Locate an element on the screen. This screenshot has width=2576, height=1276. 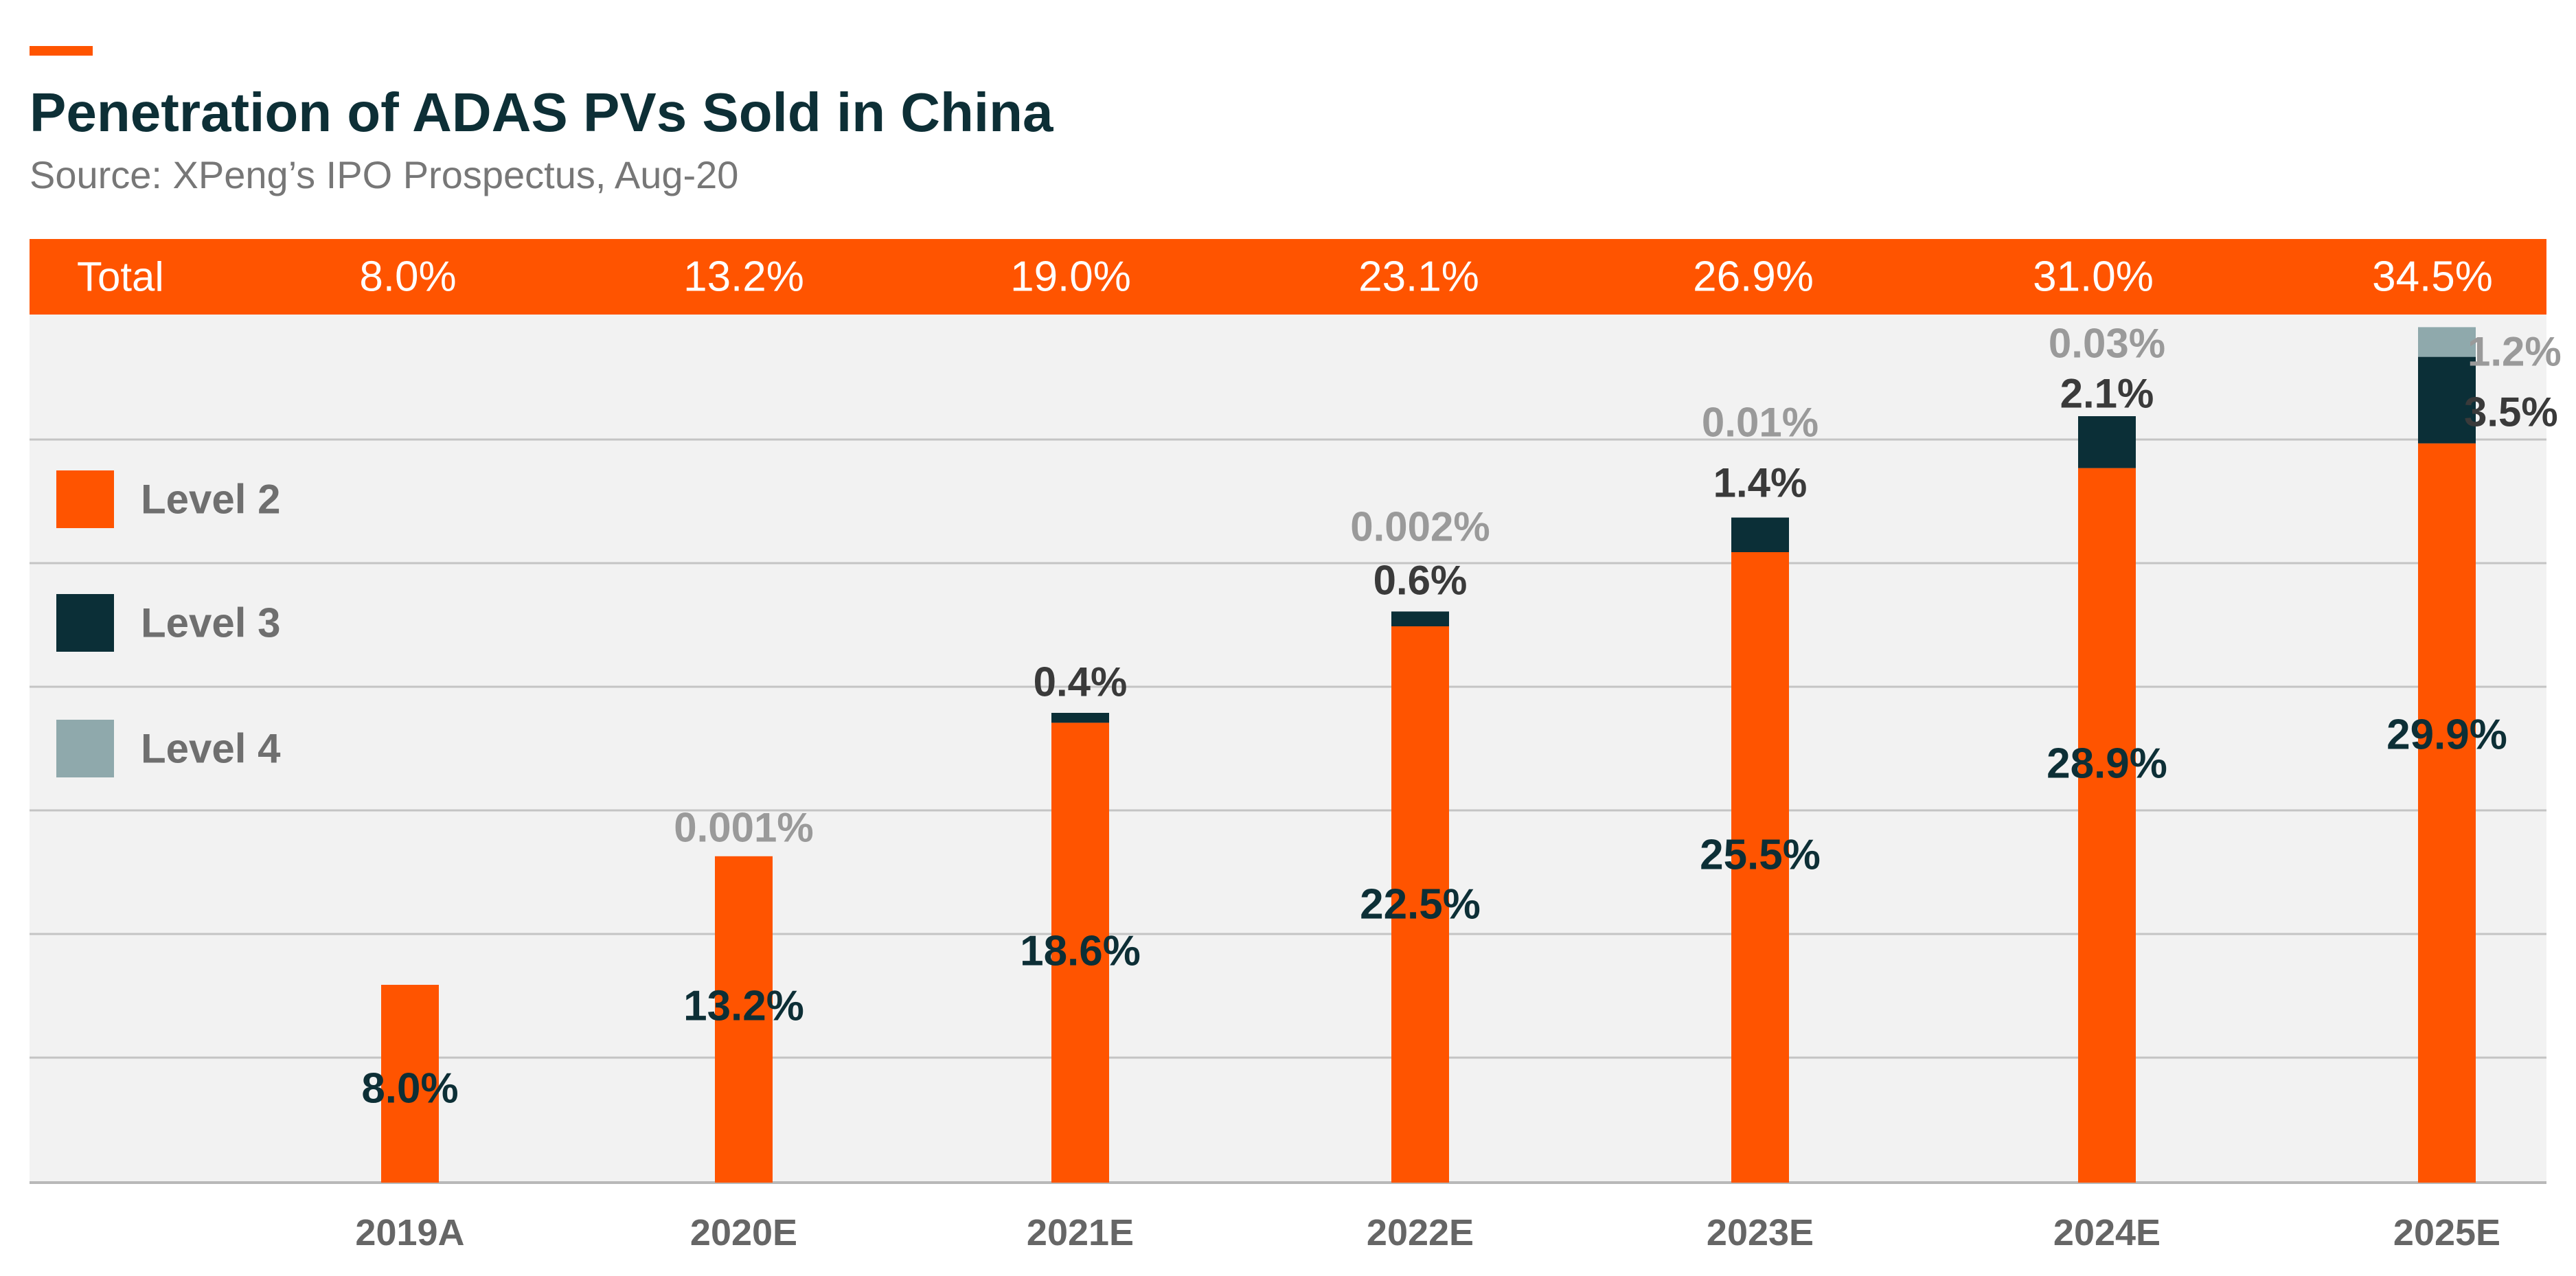
total-value-label: 34.5% is located at coordinates (2432, 277).